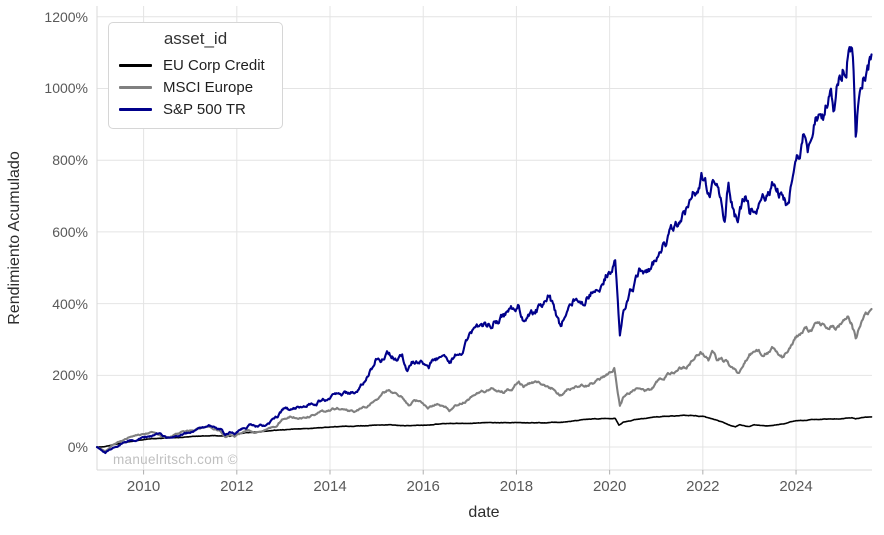 Image resolution: width=884 pixels, height=535 pixels. What do you see at coordinates (77, 447) in the screenshot?
I see `y-tick-label: 0%` at bounding box center [77, 447].